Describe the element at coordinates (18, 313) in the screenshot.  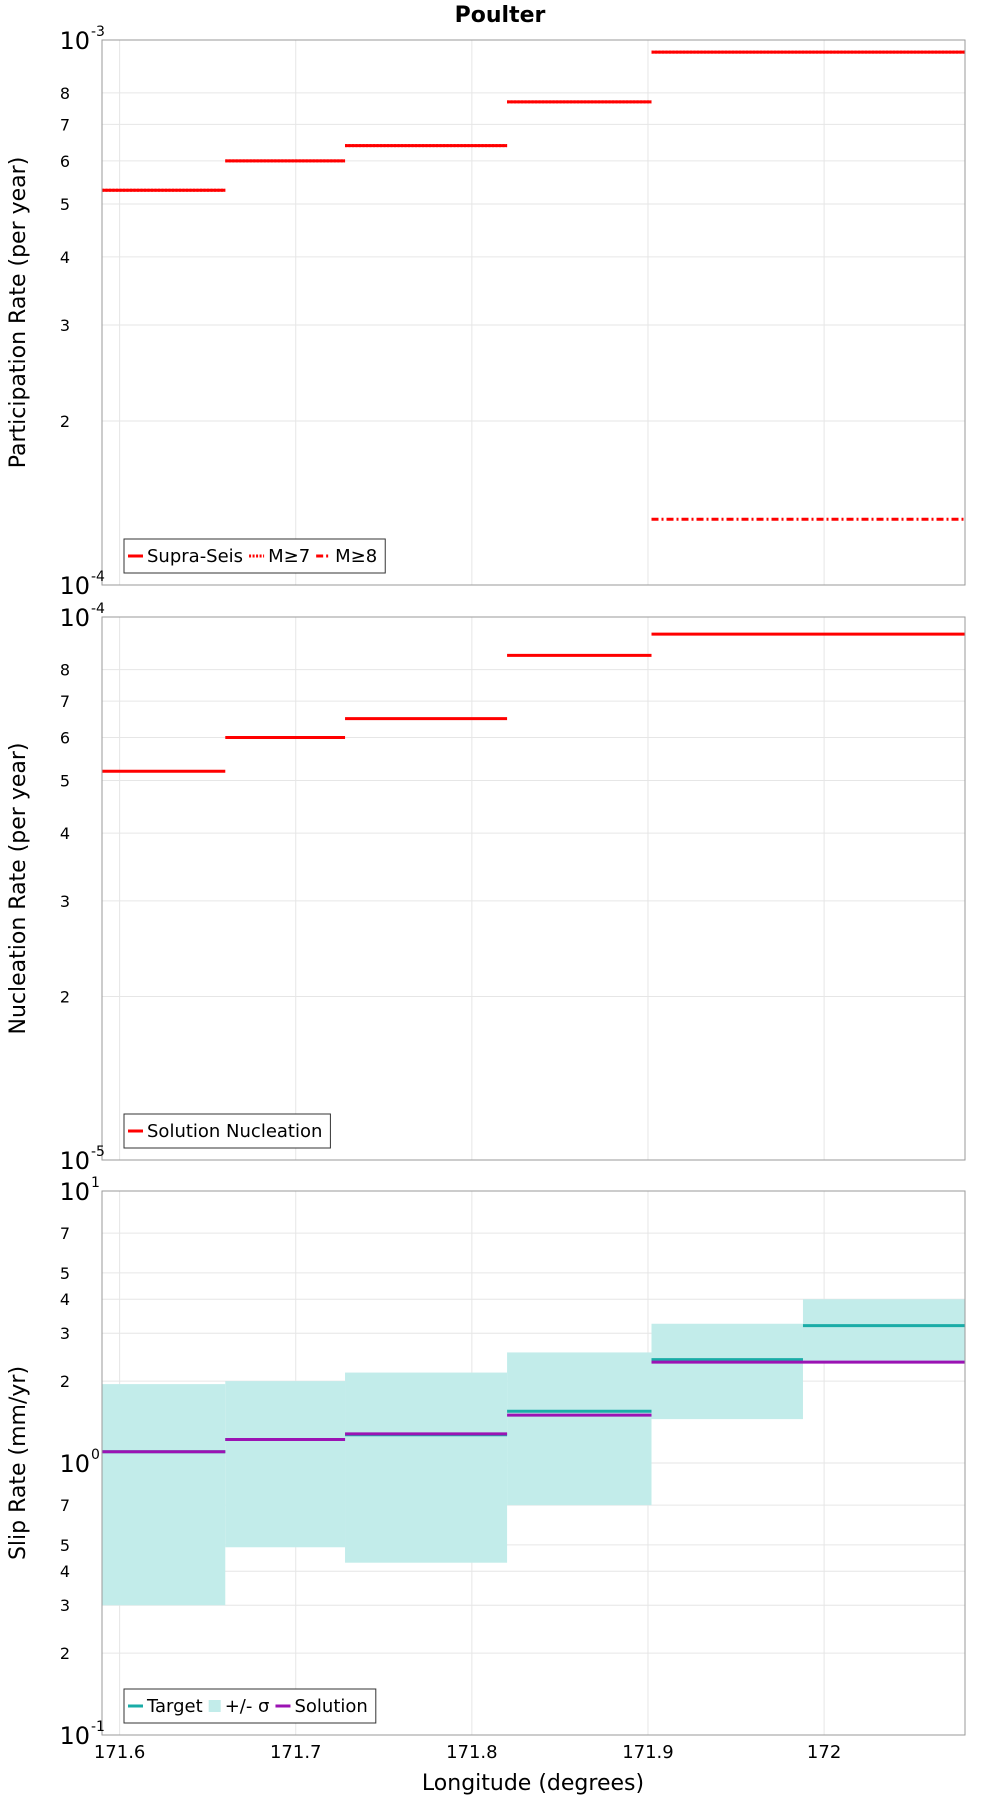
I see `y-axis-label: Participation Rate (per year)` at that location.